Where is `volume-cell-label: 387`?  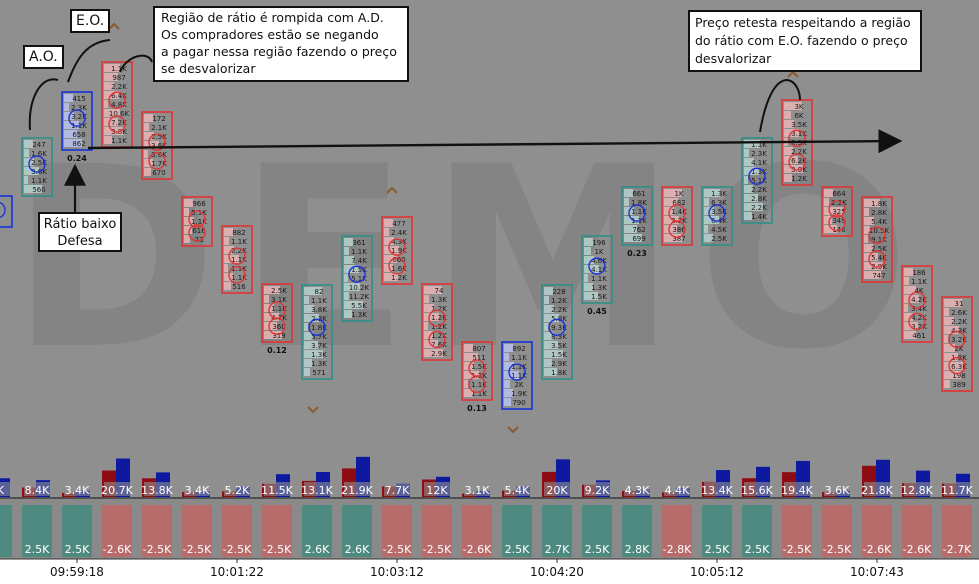 volume-cell-label: 387 is located at coordinates (678, 239).